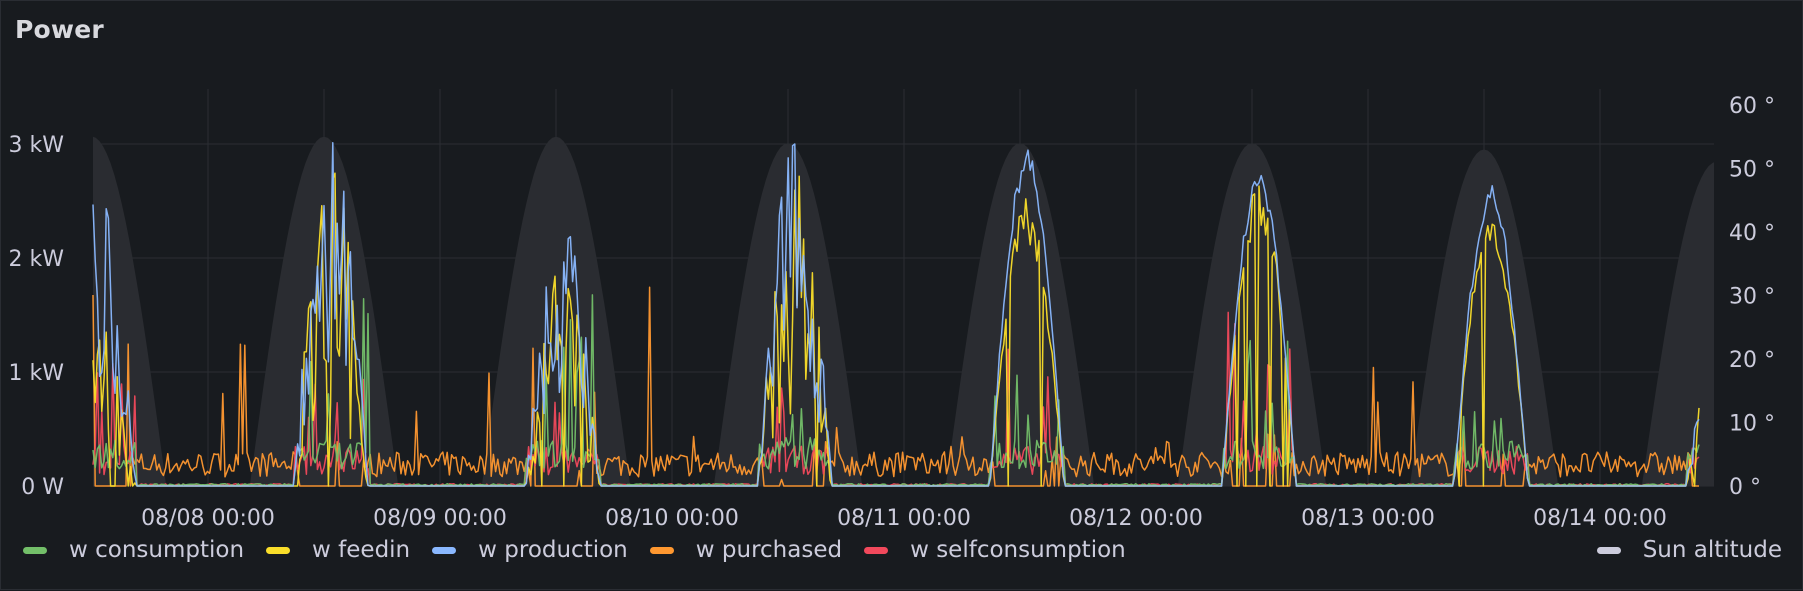 This screenshot has height=591, width=1803. Describe the element at coordinates (37, 145) in the screenshot. I see `y-axis-left-tick-label: 3 kW` at that location.